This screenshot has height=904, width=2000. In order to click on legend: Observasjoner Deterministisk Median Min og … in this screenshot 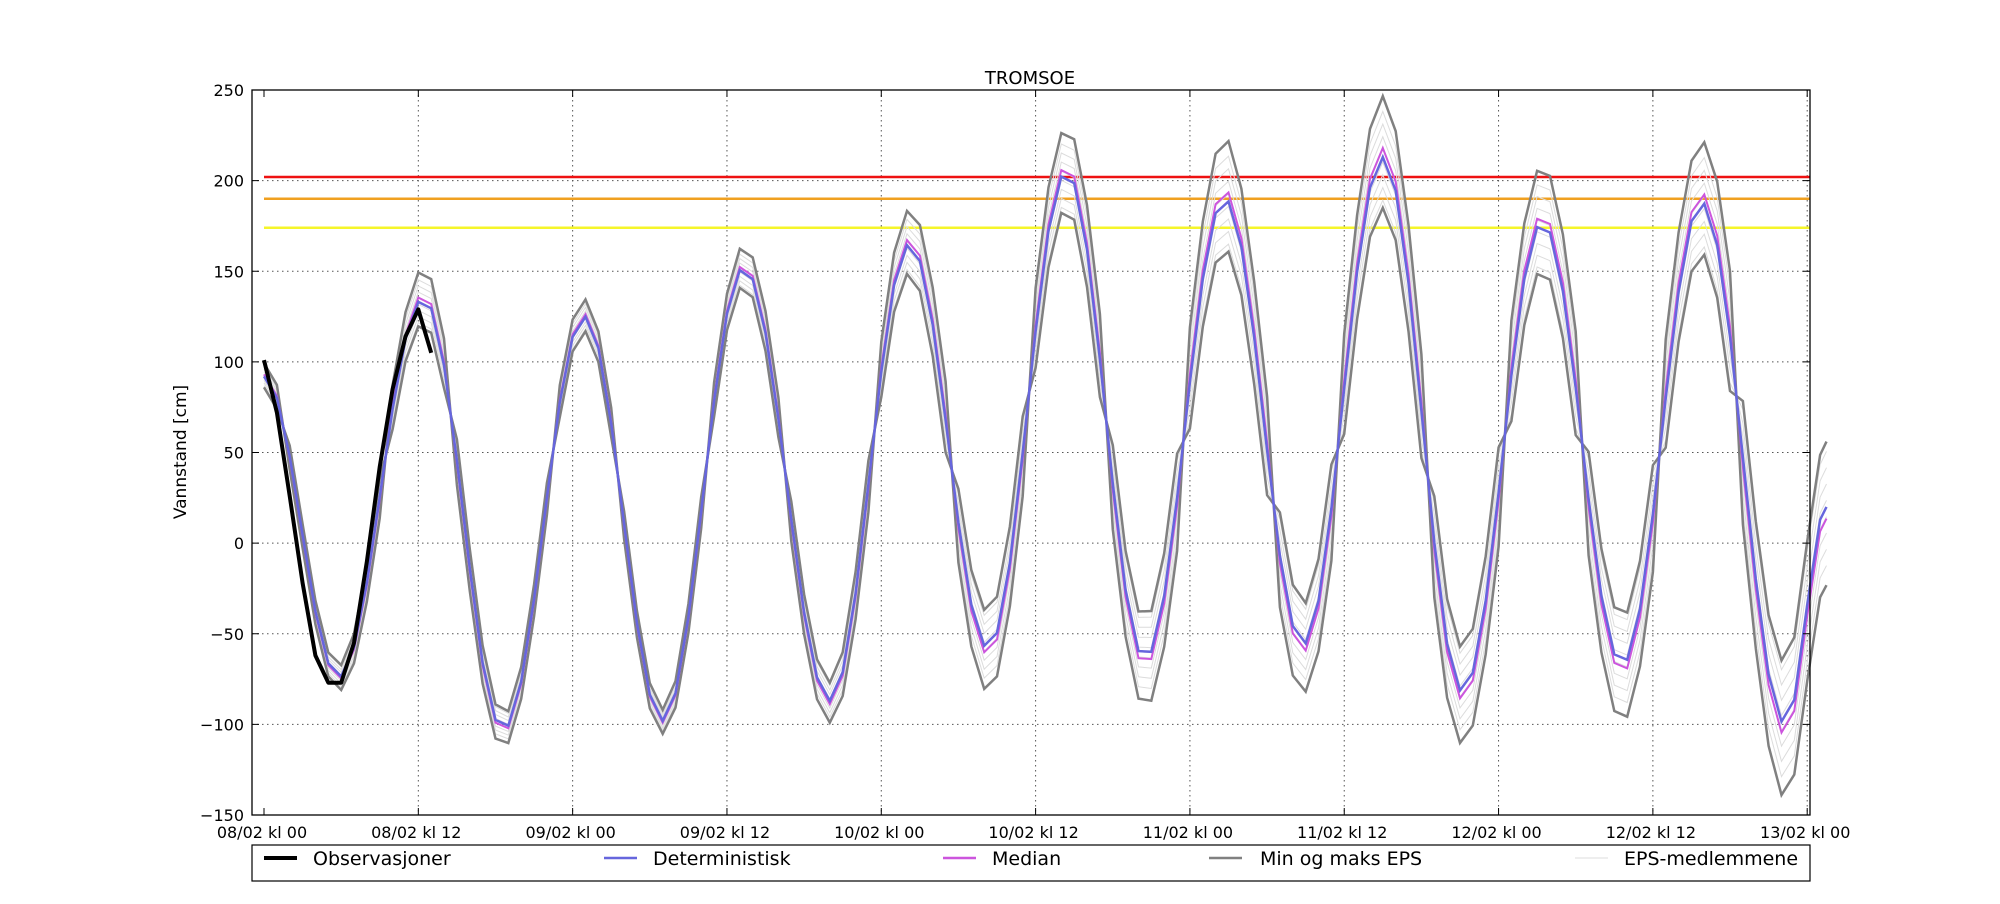, I will do `click(1031, 863)`.